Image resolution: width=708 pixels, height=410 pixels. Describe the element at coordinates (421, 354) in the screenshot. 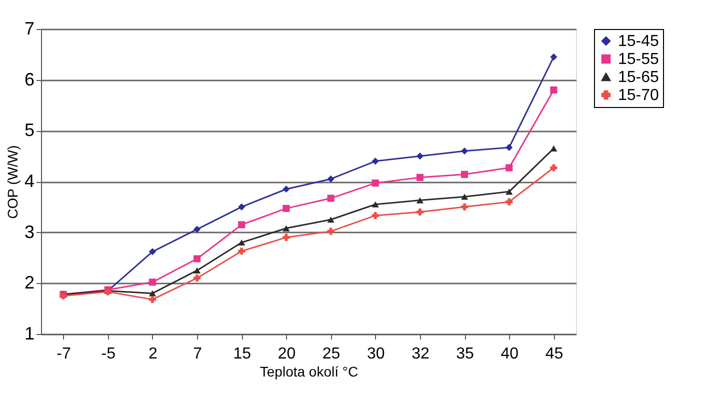

I see `x-tick-label: 32` at that location.